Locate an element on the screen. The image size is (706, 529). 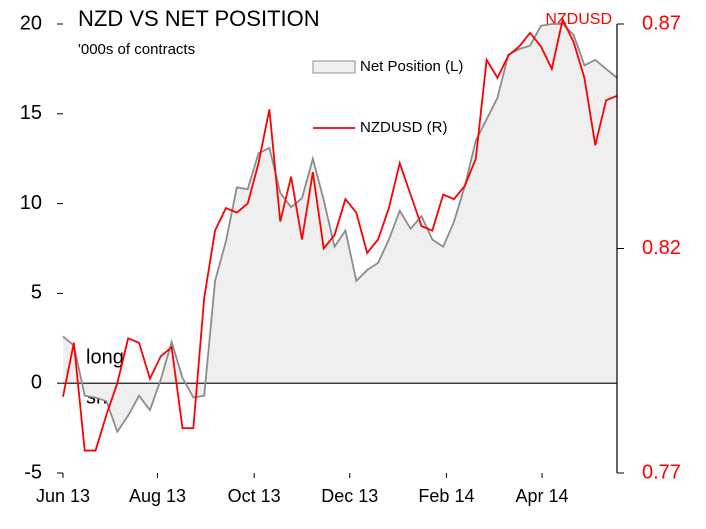
x-tick-label: Feb 14 is located at coordinates (446, 496).